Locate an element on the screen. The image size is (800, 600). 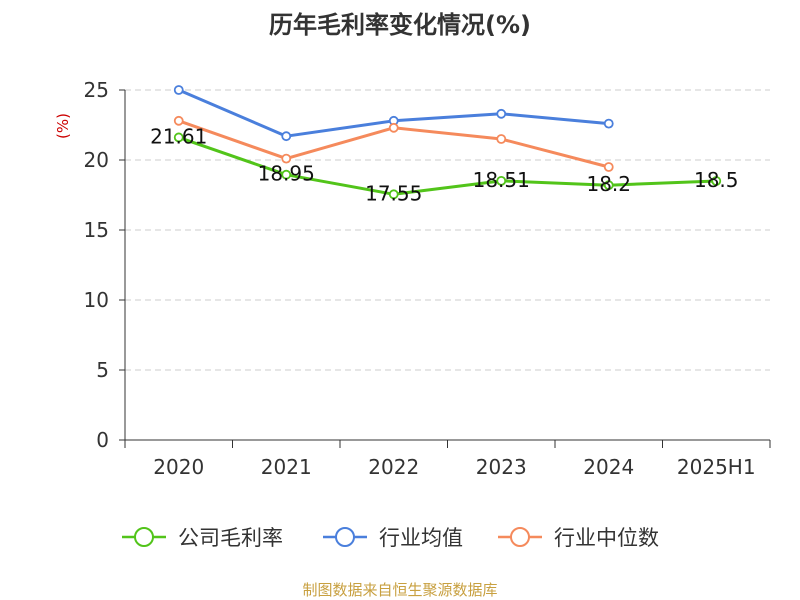
legend-label: 公司毛利率 is located at coordinates (230, 538).